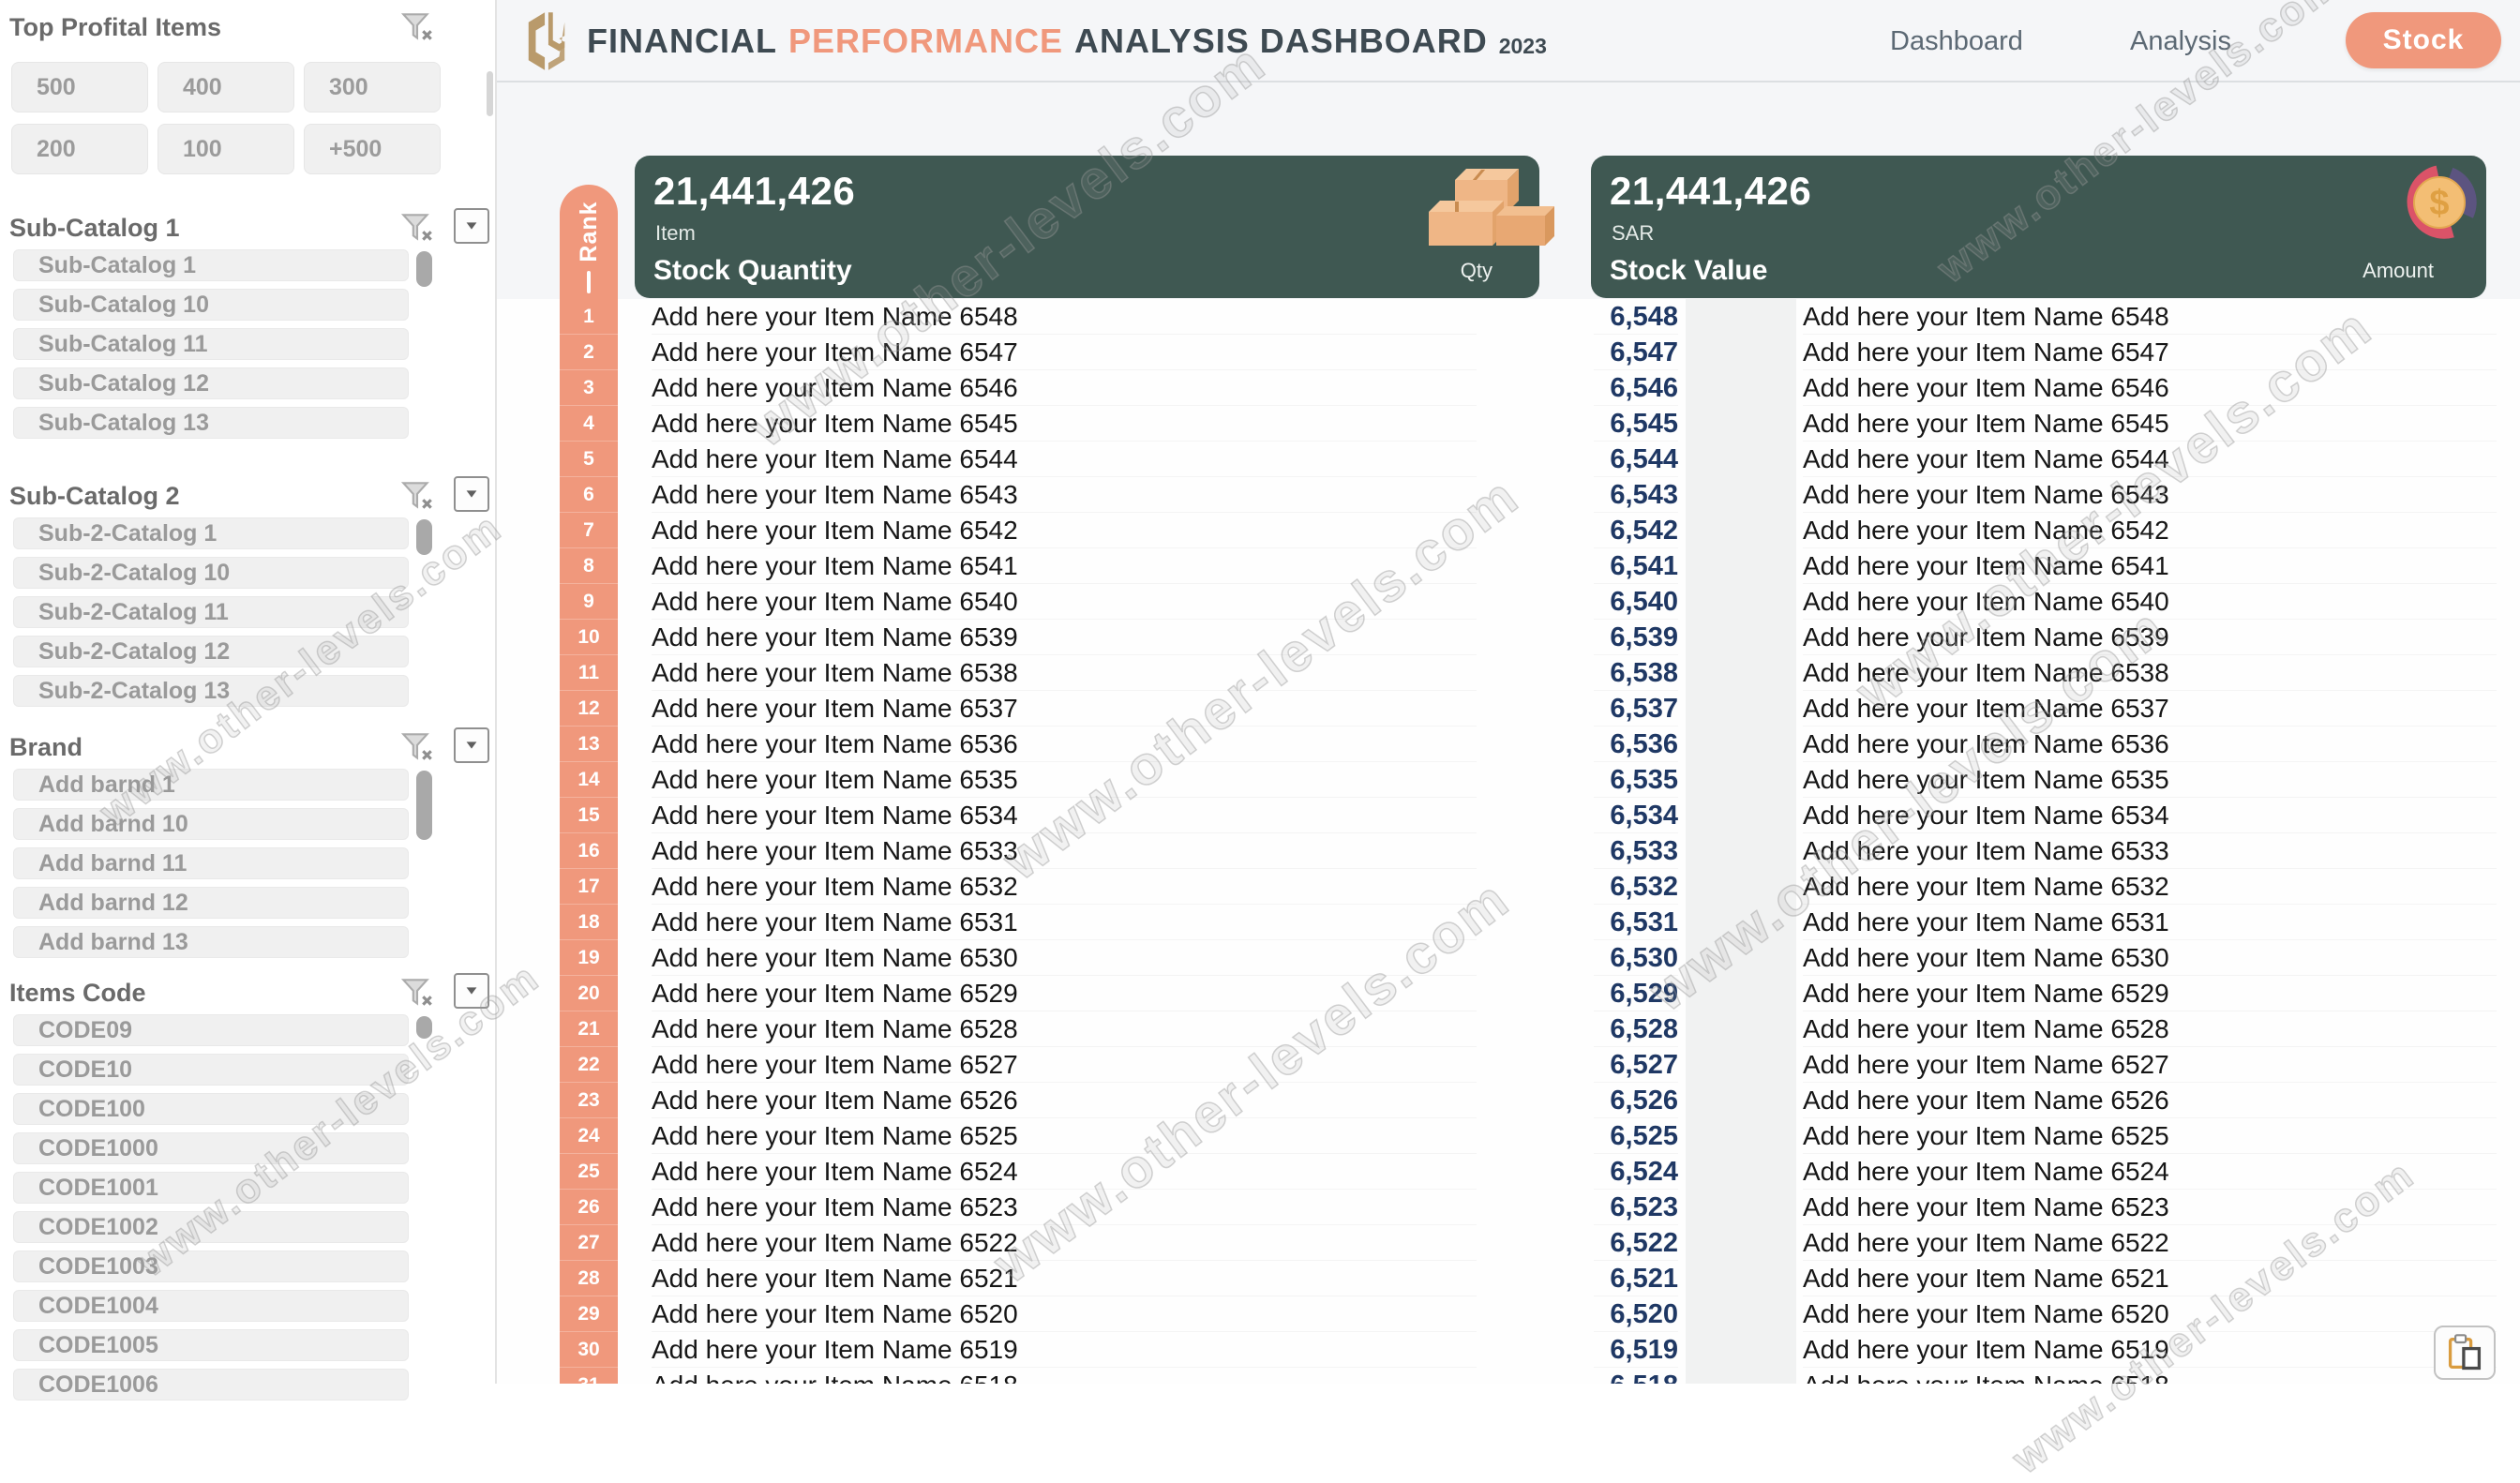 Image resolution: width=2520 pixels, height=1483 pixels. Describe the element at coordinates (1636, 637) in the screenshot. I see `item-value-cell: 6,539` at that location.